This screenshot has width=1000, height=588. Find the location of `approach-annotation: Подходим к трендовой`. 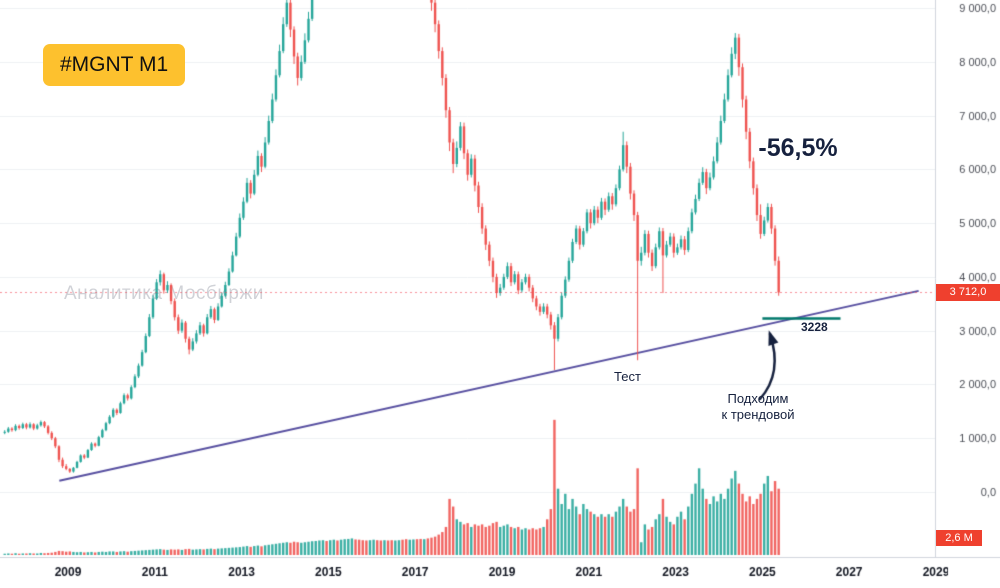

approach-annotation: Подходим к трендовой is located at coordinates (758, 407).